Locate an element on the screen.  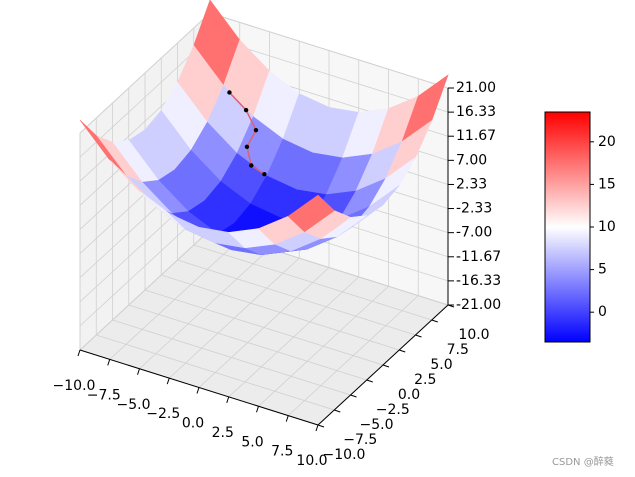
x-tick-label: 10.0 is located at coordinates (311, 461).